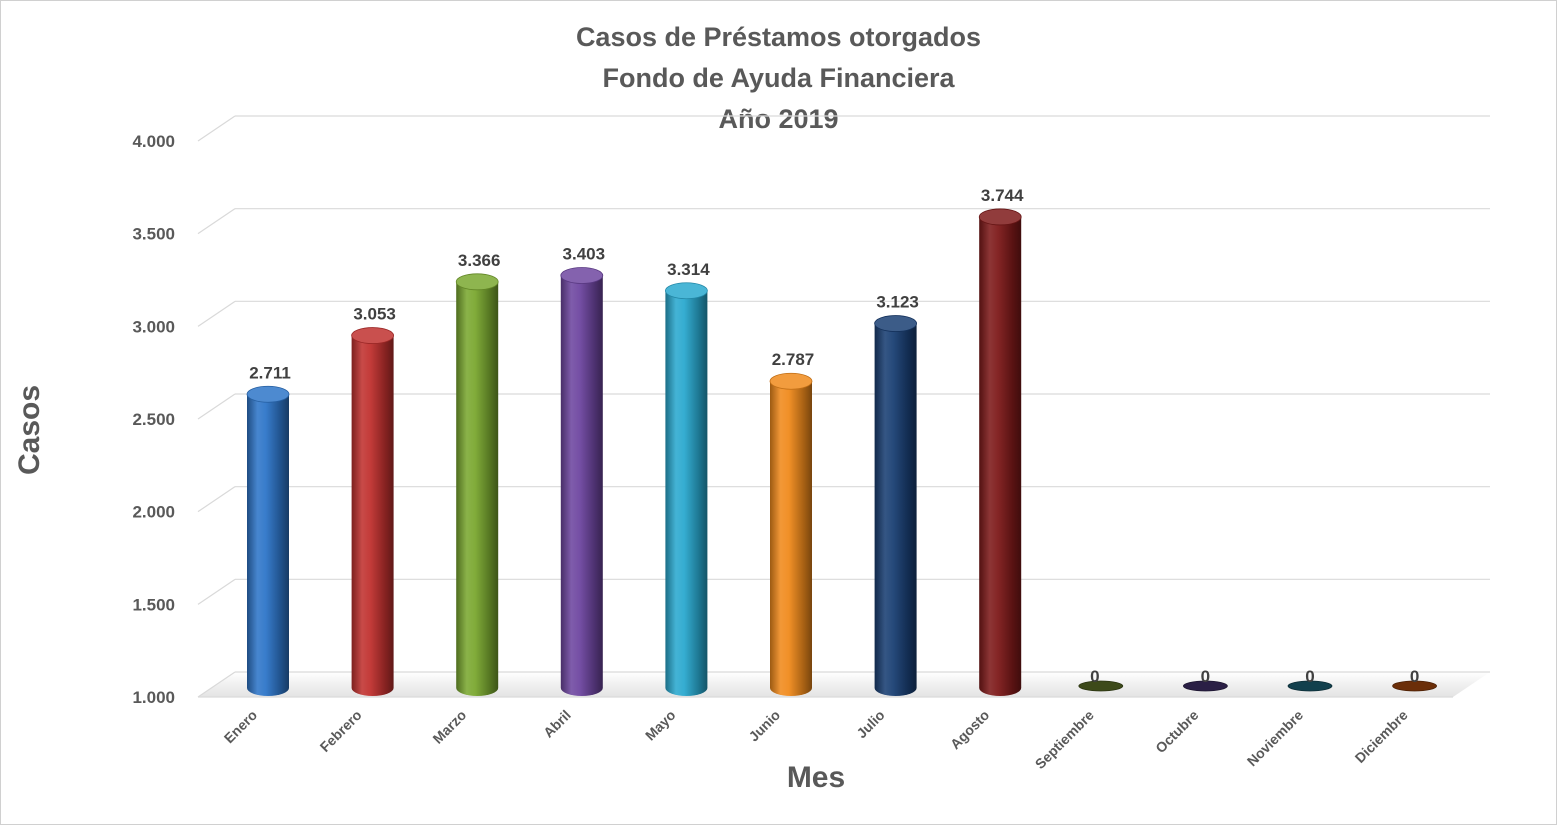 The width and height of the screenshot is (1557, 825). Describe the element at coordinates (582, 481) in the screenshot. I see `bar-abril` at that location.